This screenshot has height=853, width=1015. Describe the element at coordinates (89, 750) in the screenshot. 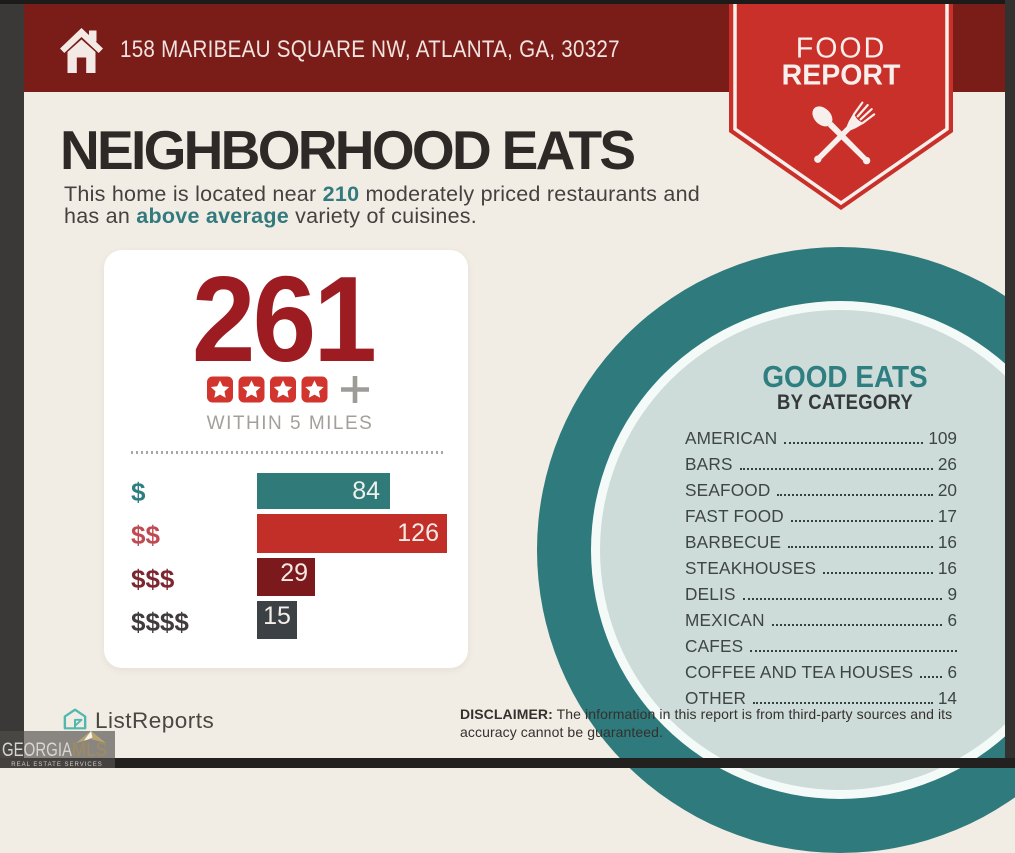

I see `svg-text: MLS` at that location.